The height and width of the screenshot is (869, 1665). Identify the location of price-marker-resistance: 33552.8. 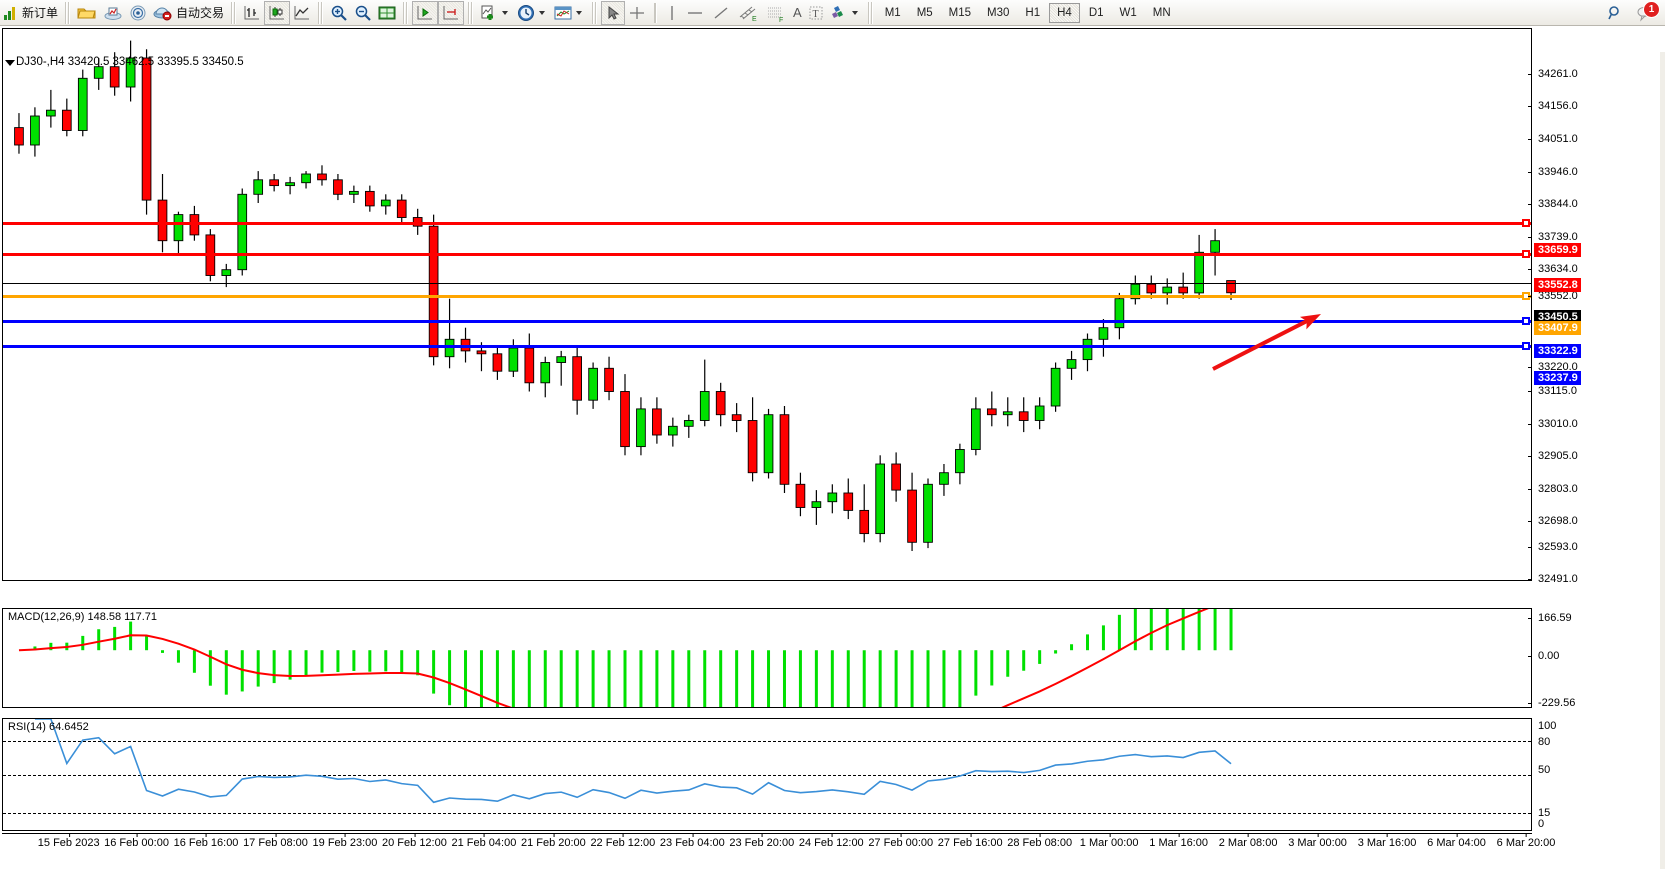
(1557, 285).